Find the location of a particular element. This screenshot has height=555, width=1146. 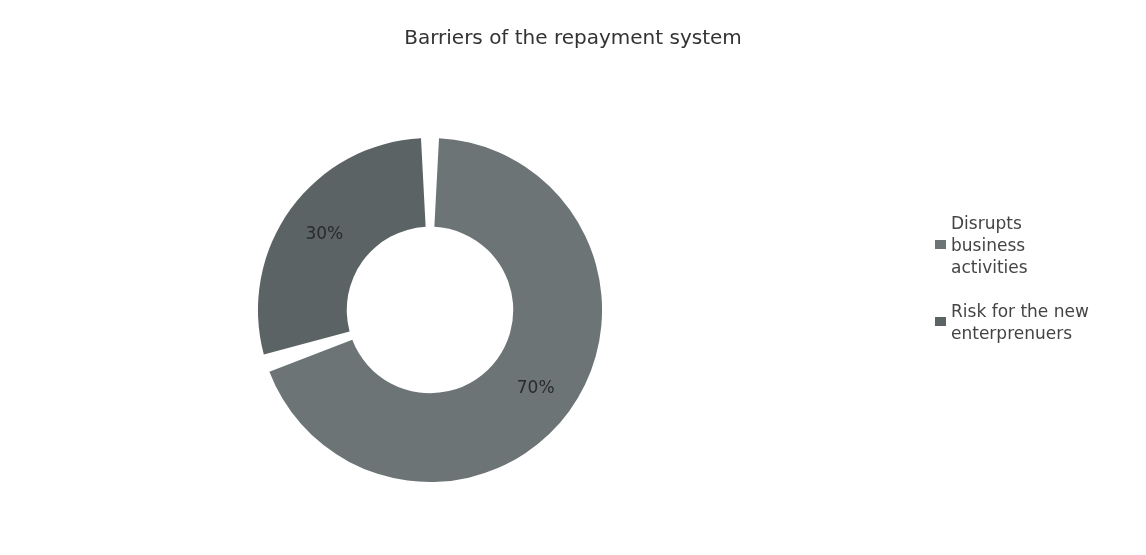

data-label: 70% is located at coordinates (535, 386).